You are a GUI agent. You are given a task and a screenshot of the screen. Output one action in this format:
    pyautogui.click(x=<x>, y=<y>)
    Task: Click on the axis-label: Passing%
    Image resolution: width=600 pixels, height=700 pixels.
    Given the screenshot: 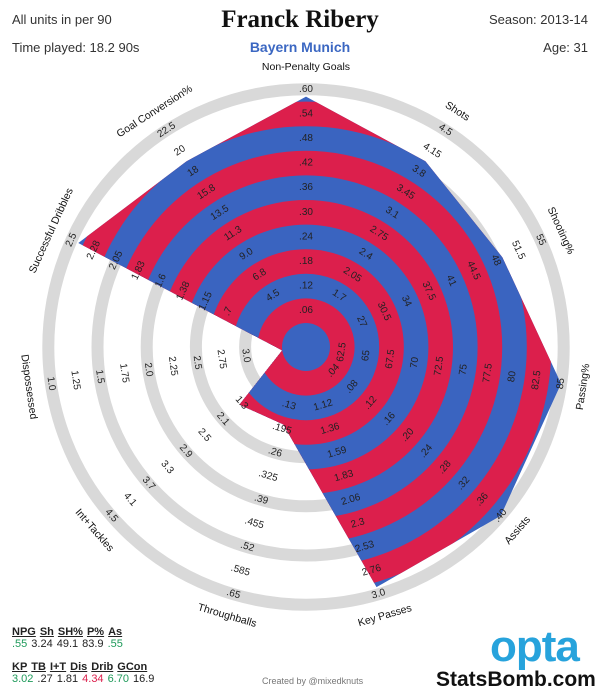 What is the action you would take?
    pyautogui.click(x=583, y=387)
    